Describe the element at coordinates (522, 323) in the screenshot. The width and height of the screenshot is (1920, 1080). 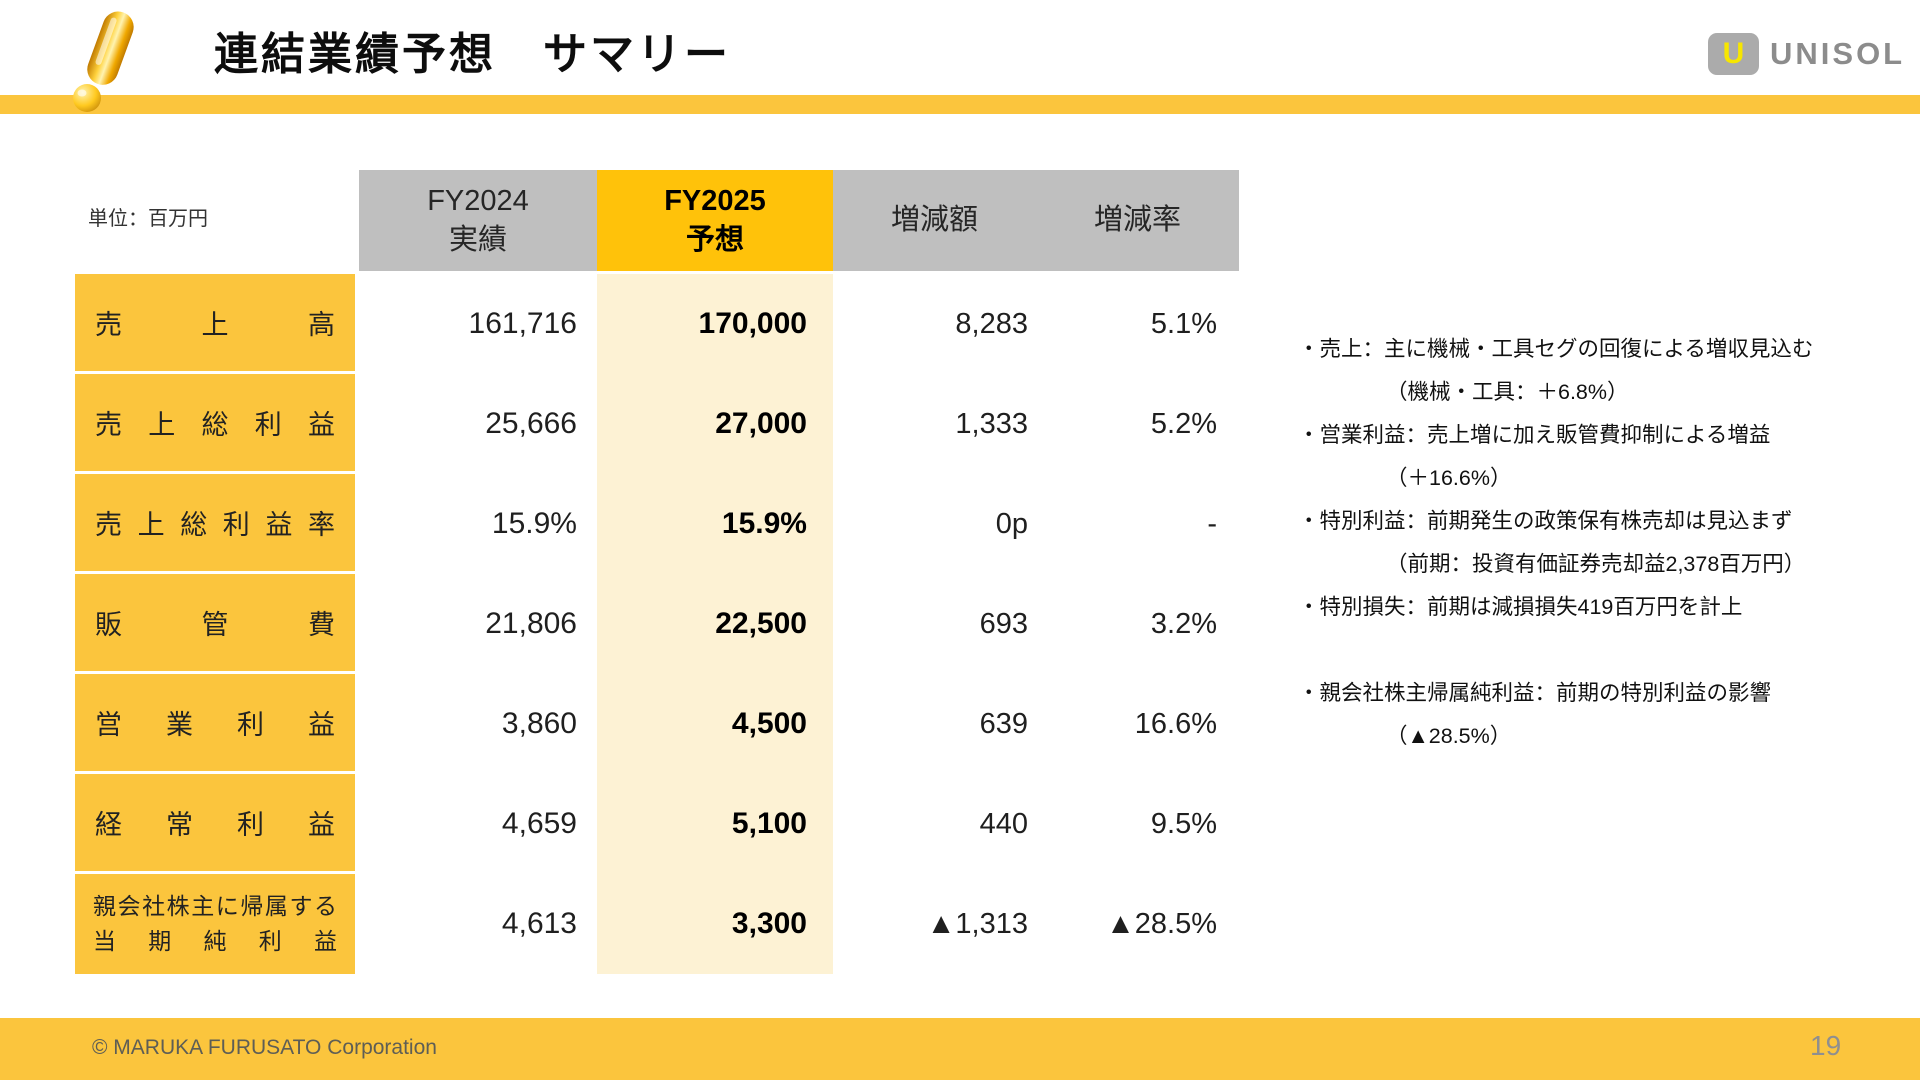
I see `cell-fy2024: 161,716` at that location.